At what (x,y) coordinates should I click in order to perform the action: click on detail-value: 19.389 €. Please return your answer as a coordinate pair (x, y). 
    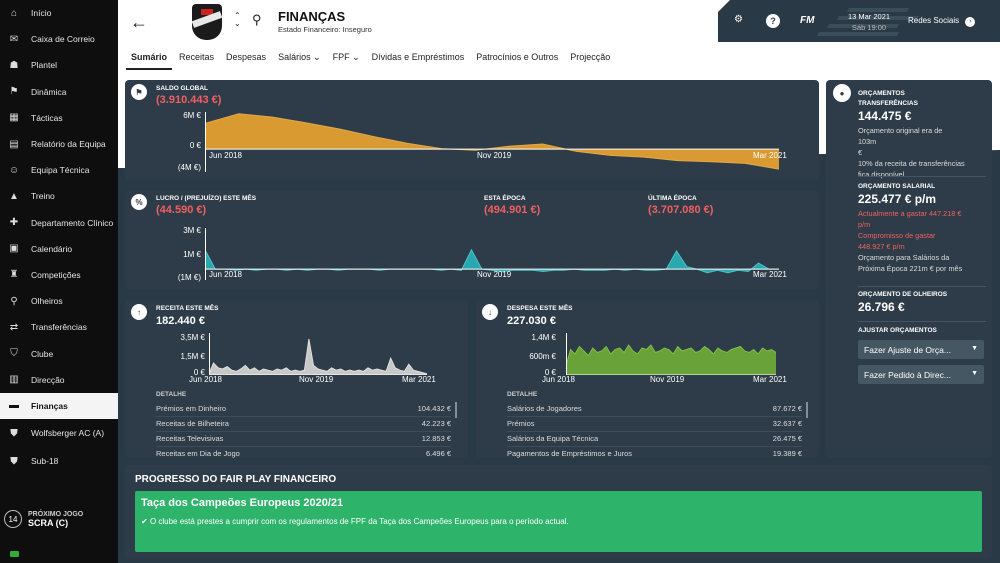
    Looking at the image, I should click on (787, 453).